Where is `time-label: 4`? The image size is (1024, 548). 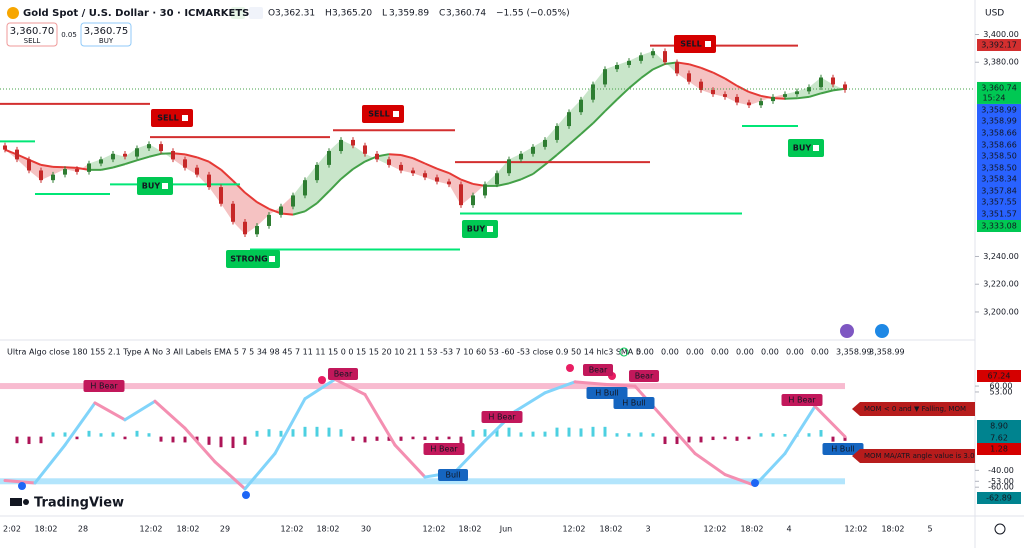 time-label: 4 is located at coordinates (788, 529).